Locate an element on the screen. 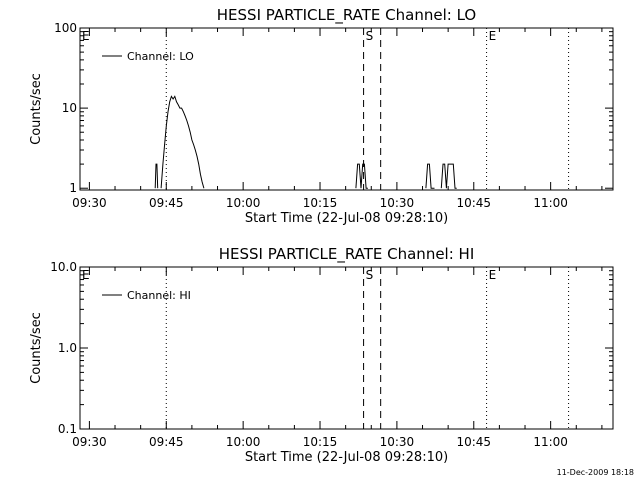  date-stamp: 11-Dec-2009 18:18 is located at coordinates (595, 472).